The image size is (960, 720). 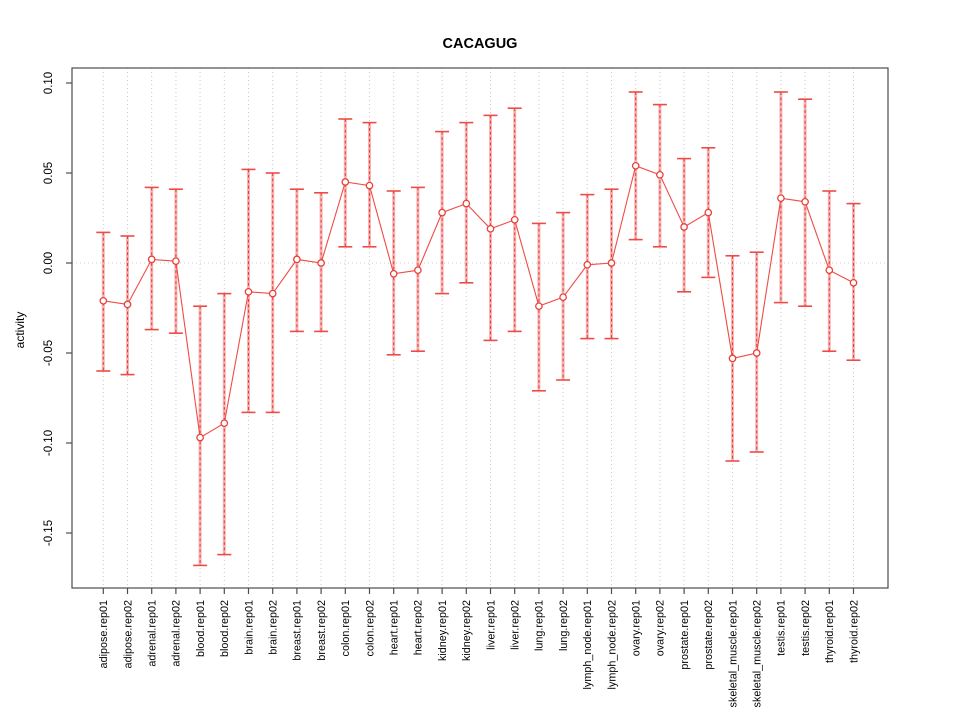 I want to click on y-axis-title: activity, so click(x=20, y=330).